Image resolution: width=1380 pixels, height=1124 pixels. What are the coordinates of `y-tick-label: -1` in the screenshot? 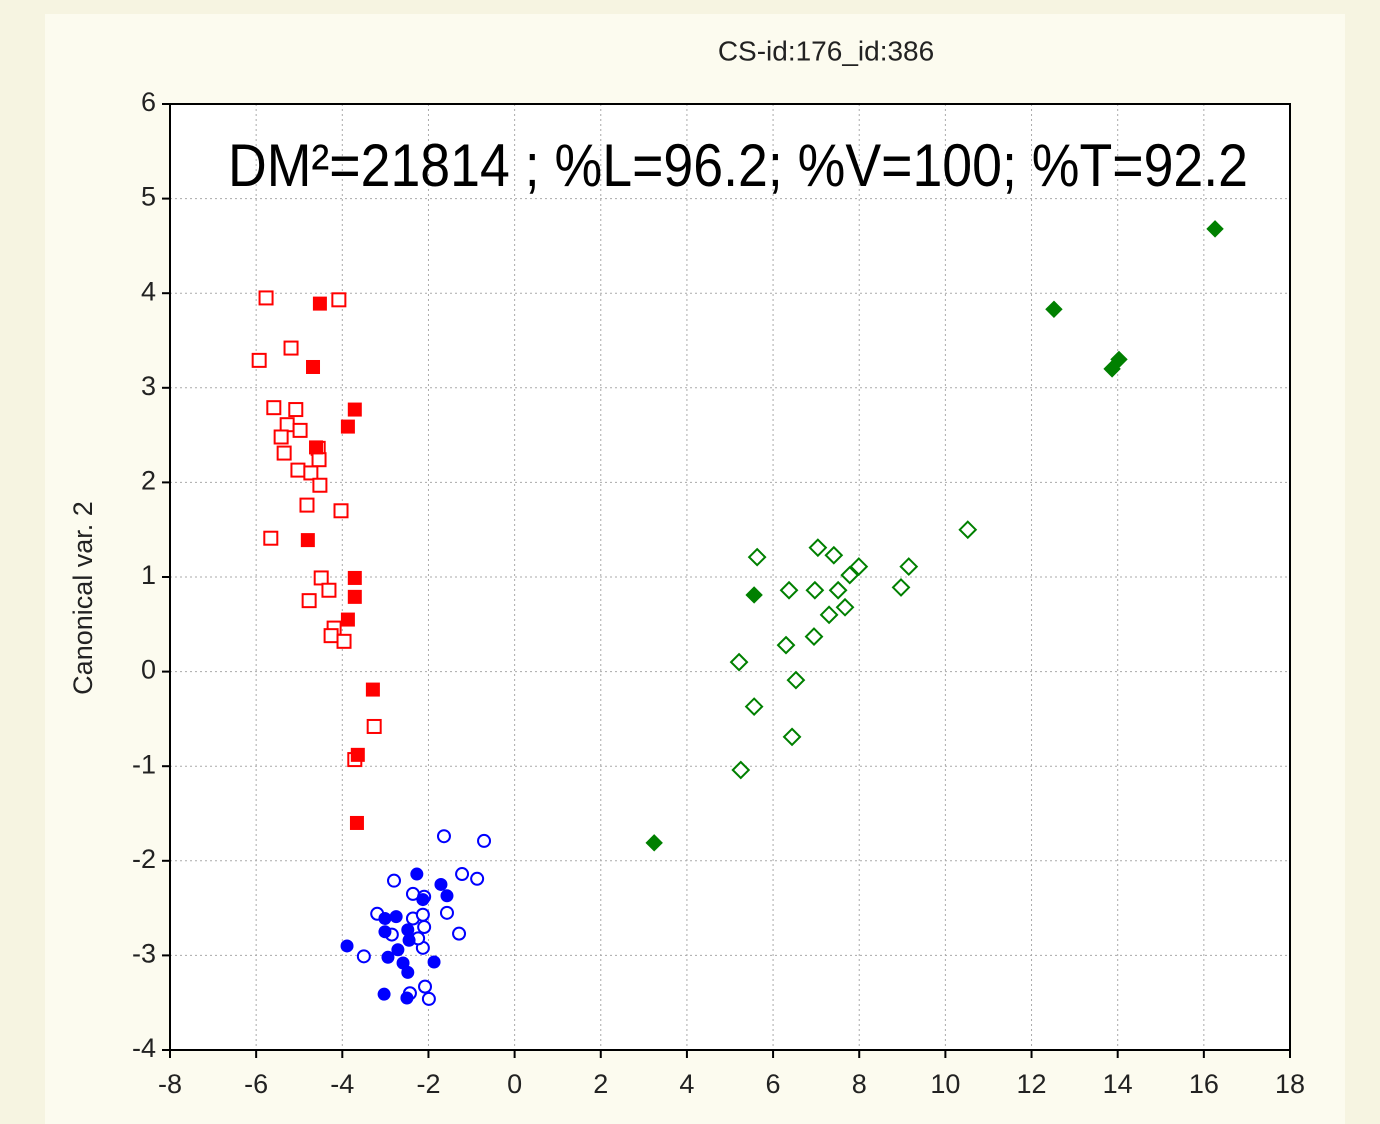 It's located at (144, 764).